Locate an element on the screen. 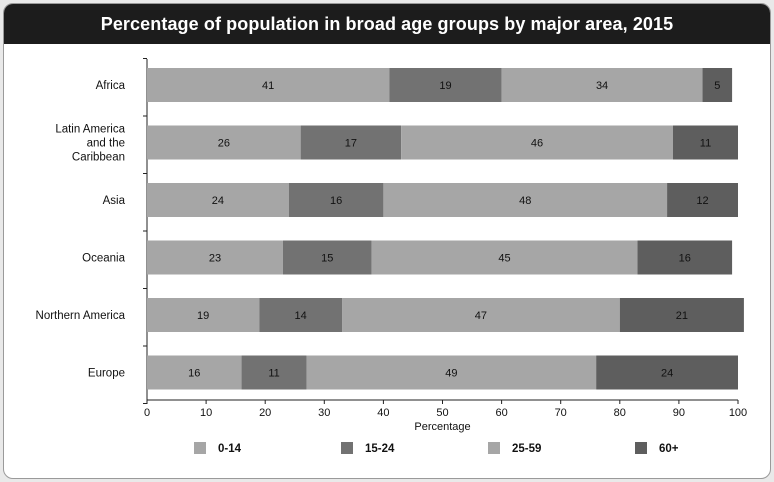 Image resolution: width=774 pixels, height=482 pixels. category-label: Oceania is located at coordinates (103, 259).